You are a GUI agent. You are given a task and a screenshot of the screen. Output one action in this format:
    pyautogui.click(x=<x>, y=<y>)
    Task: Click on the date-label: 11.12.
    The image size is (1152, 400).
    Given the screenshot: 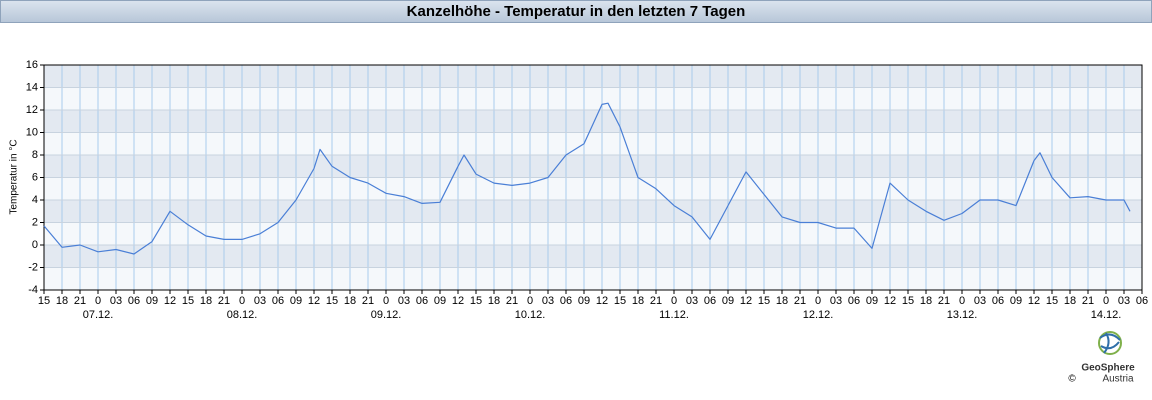 What is the action you would take?
    pyautogui.click(x=674, y=315)
    